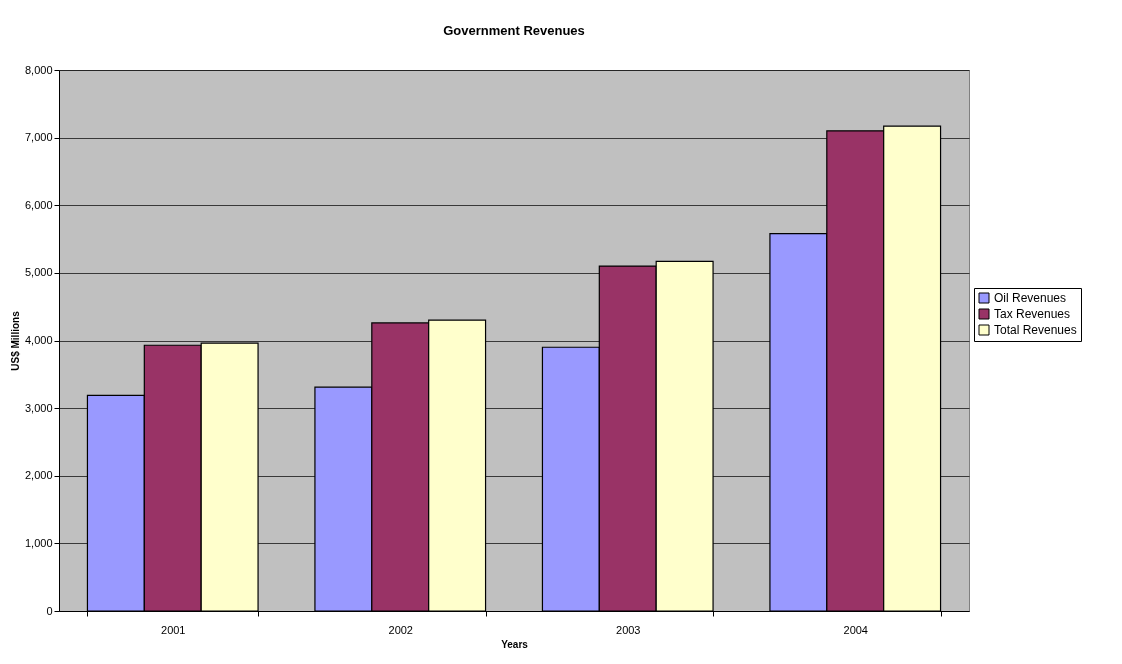 The height and width of the screenshot is (664, 1122). I want to click on x-tick-label: 2001, so click(173, 629).